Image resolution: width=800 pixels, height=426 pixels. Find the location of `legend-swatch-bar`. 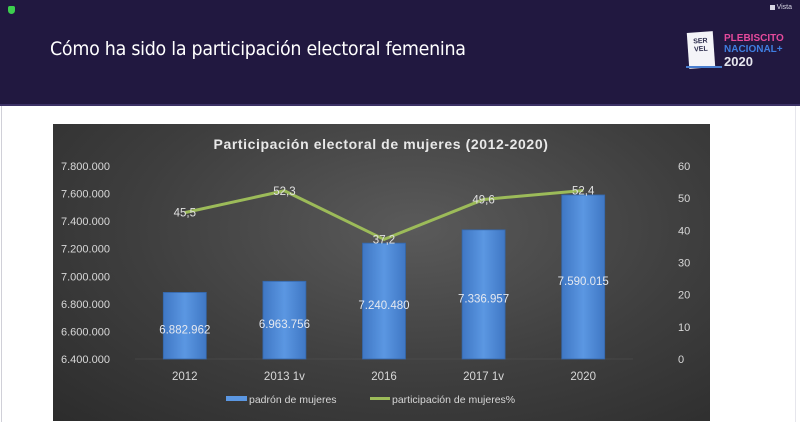

legend-swatch-bar is located at coordinates (236, 398).